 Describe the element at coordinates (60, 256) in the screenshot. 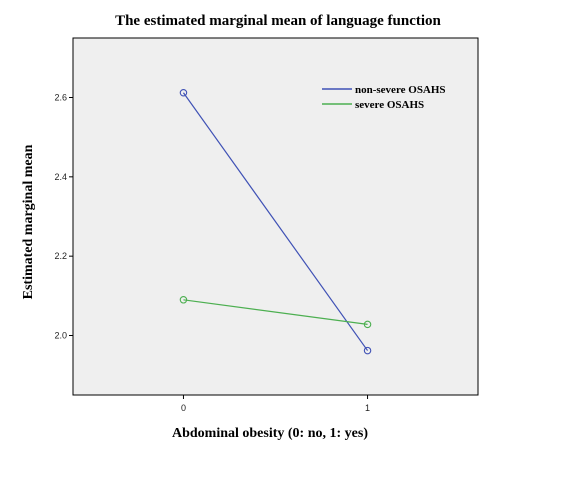

I see `y-tick-label: 2.2` at that location.